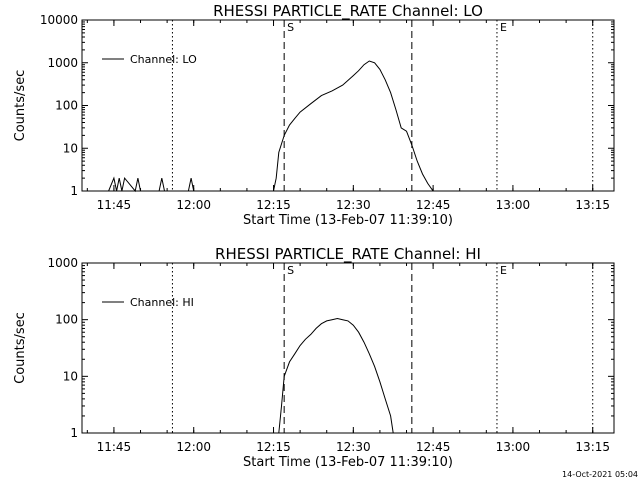  Describe the element at coordinates (513, 205) in the screenshot. I see `chart0-xtick-label: 13:00` at that location.